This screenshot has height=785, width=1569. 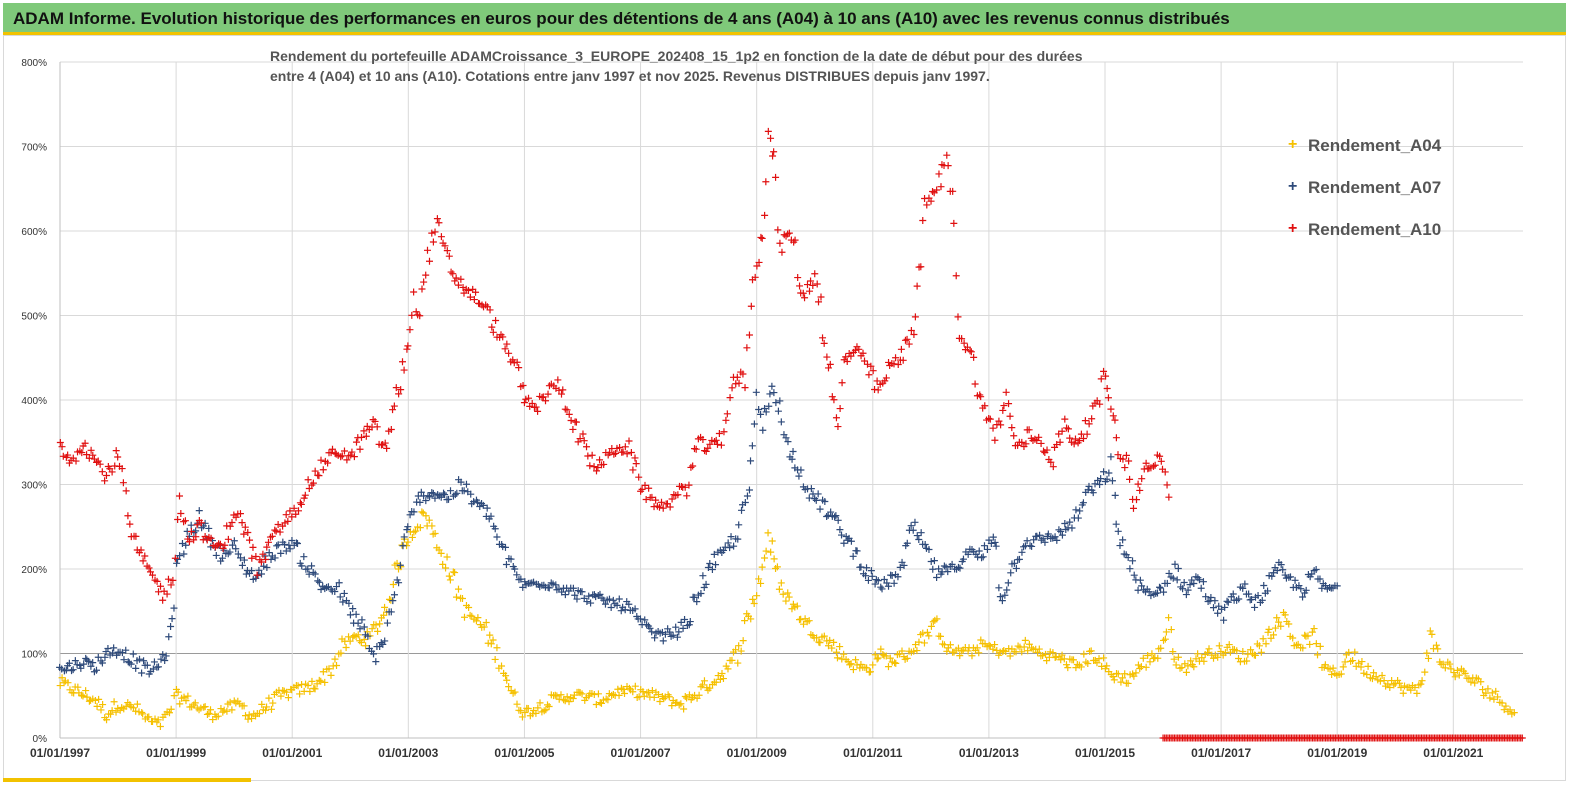 What do you see at coordinates (1375, 145) in the screenshot?
I see `legend-label-a04: Rendement_A04` at bounding box center [1375, 145].